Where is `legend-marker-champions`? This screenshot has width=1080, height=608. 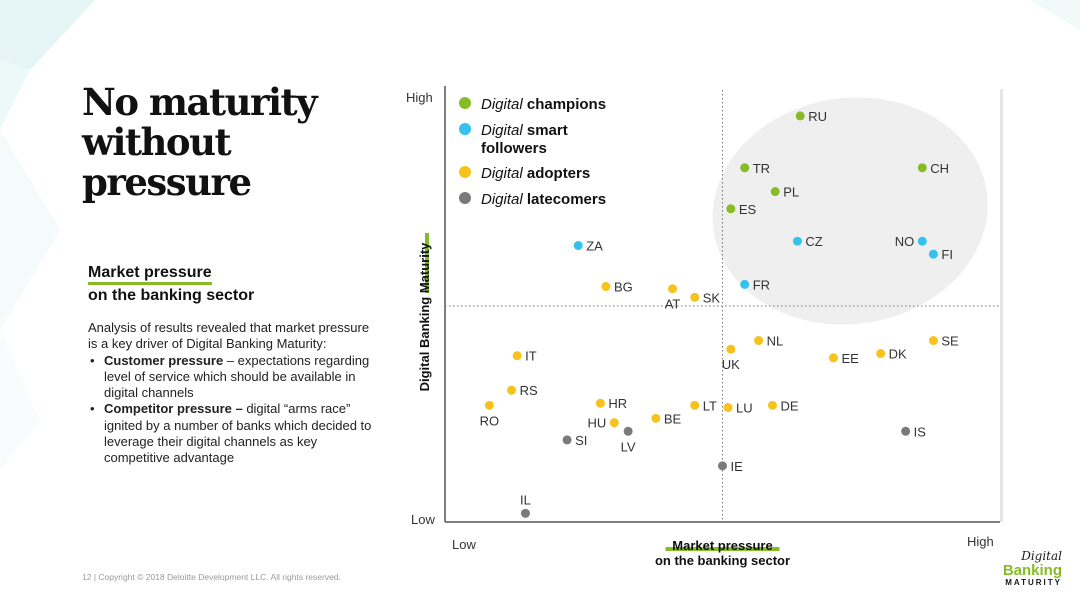 legend-marker-champions is located at coordinates (465, 103).